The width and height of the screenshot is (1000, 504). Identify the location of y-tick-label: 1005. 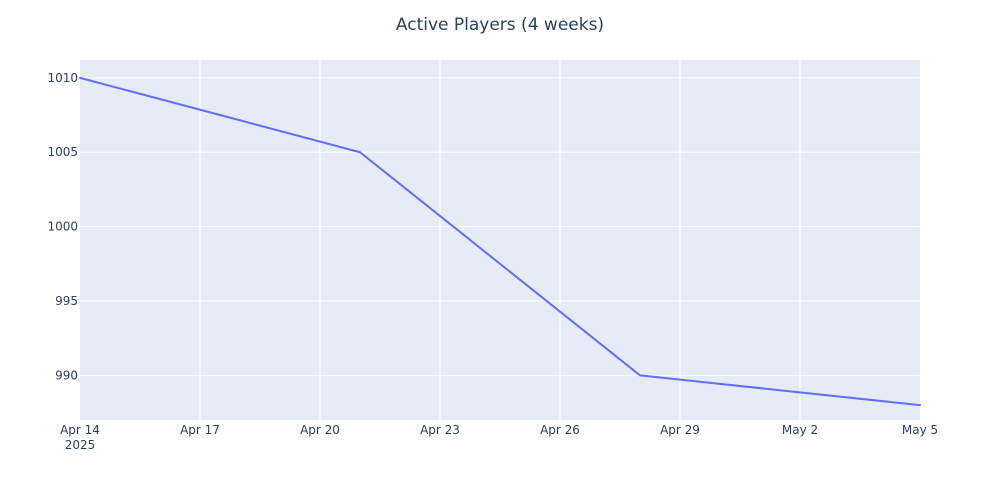
(62, 152).